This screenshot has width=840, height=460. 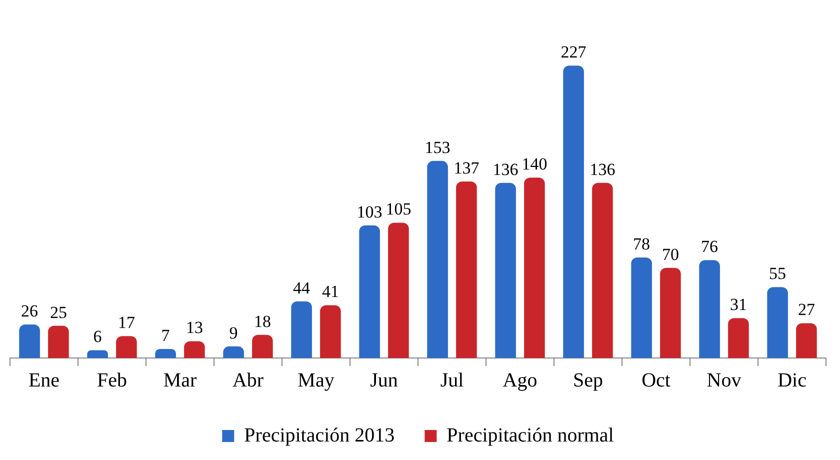 What do you see at coordinates (738, 304) in the screenshot?
I see `data-label: 31` at bounding box center [738, 304].